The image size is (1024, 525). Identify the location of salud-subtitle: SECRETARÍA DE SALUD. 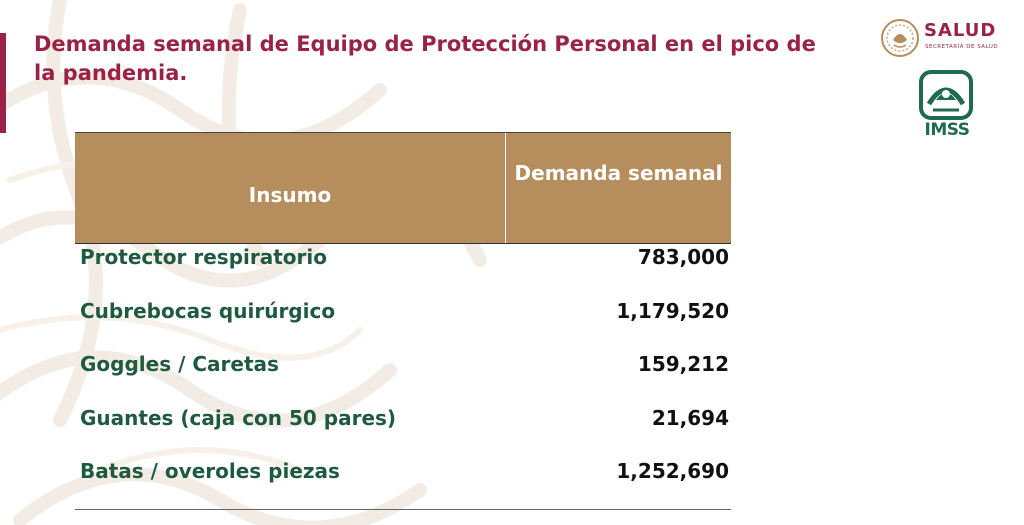
(962, 47).